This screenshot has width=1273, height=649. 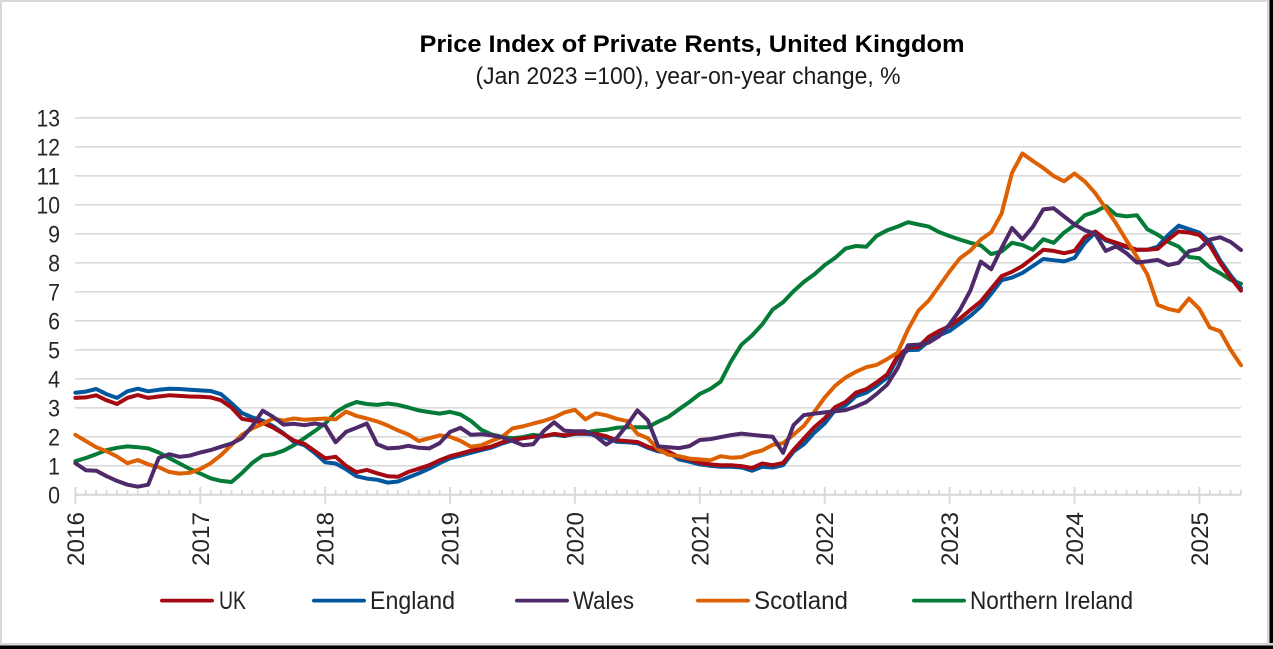 What do you see at coordinates (412, 601) in the screenshot?
I see `svg-text: England` at bounding box center [412, 601].